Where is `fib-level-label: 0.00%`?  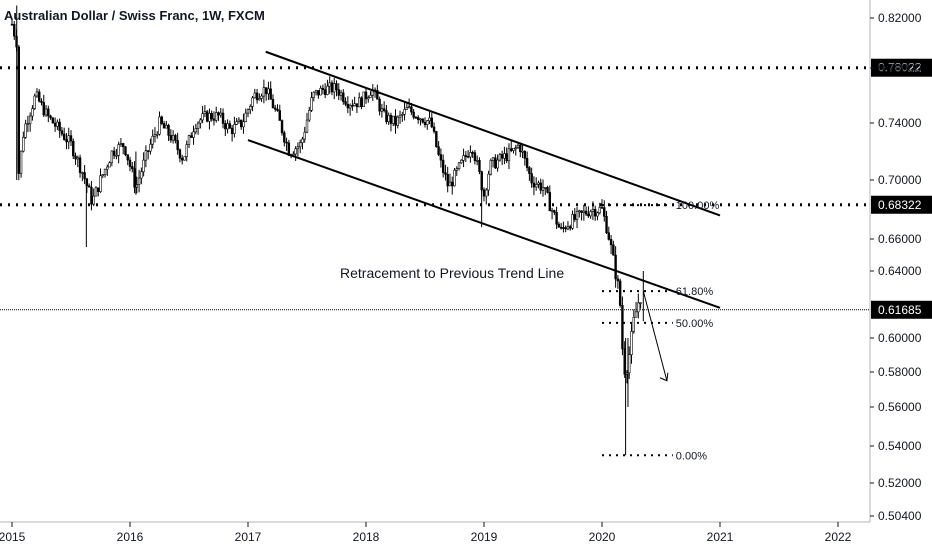
fib-level-label: 0.00% is located at coordinates (691, 456).